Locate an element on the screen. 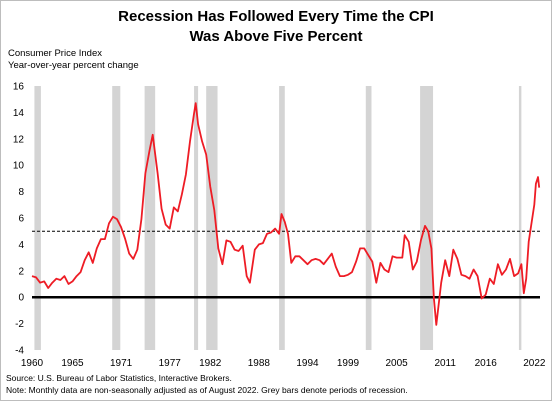  y-tick-label: 8 is located at coordinates (21, 192).